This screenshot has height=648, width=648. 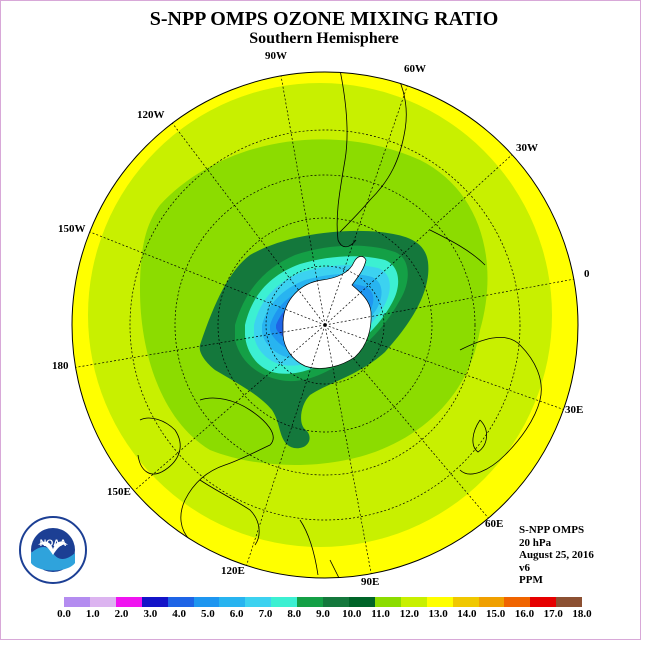 What do you see at coordinates (150, 614) in the screenshot?
I see `colorbar-tick-label: 3.0` at bounding box center [150, 614].